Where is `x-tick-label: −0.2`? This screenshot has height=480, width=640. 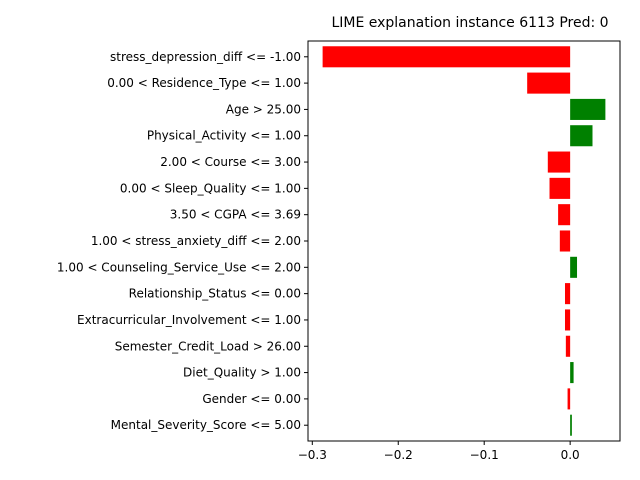
x-tick-label: −0.2 is located at coordinates (398, 455).